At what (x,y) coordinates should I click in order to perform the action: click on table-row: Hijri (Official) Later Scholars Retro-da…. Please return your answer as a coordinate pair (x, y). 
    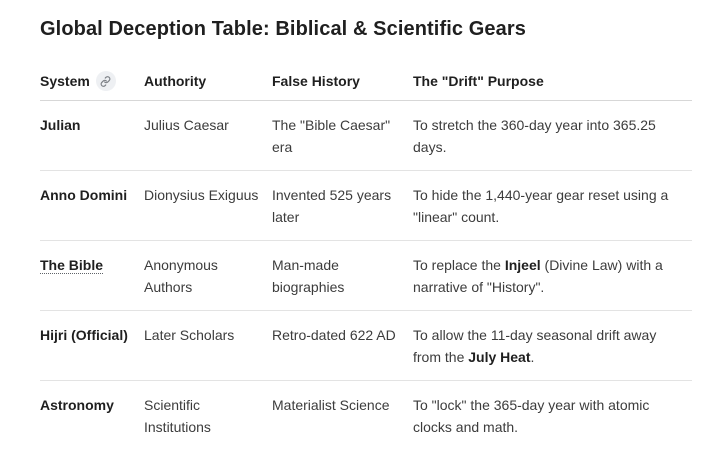
    Looking at the image, I should click on (366, 345).